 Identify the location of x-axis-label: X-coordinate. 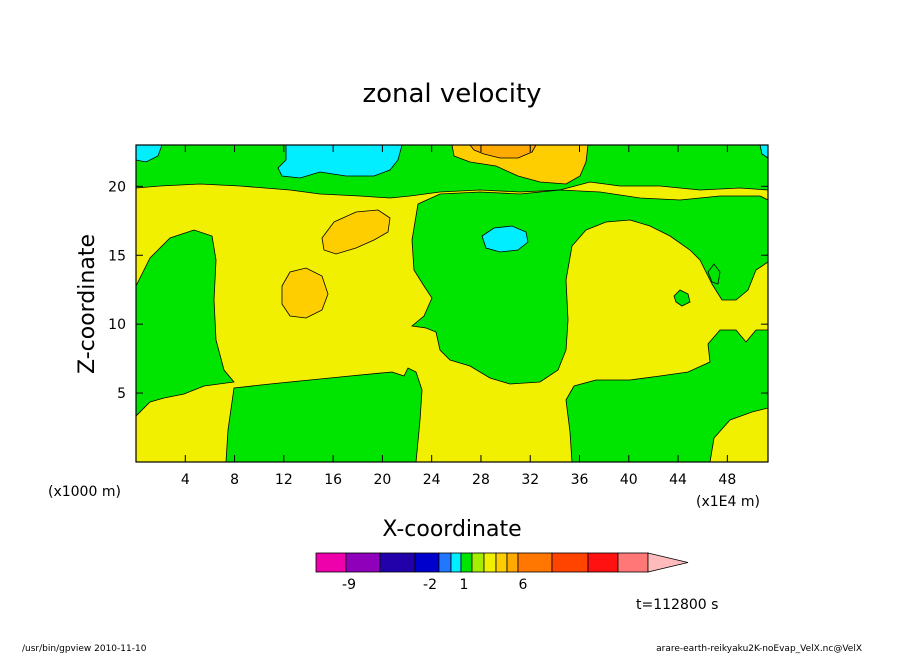
(451, 529).